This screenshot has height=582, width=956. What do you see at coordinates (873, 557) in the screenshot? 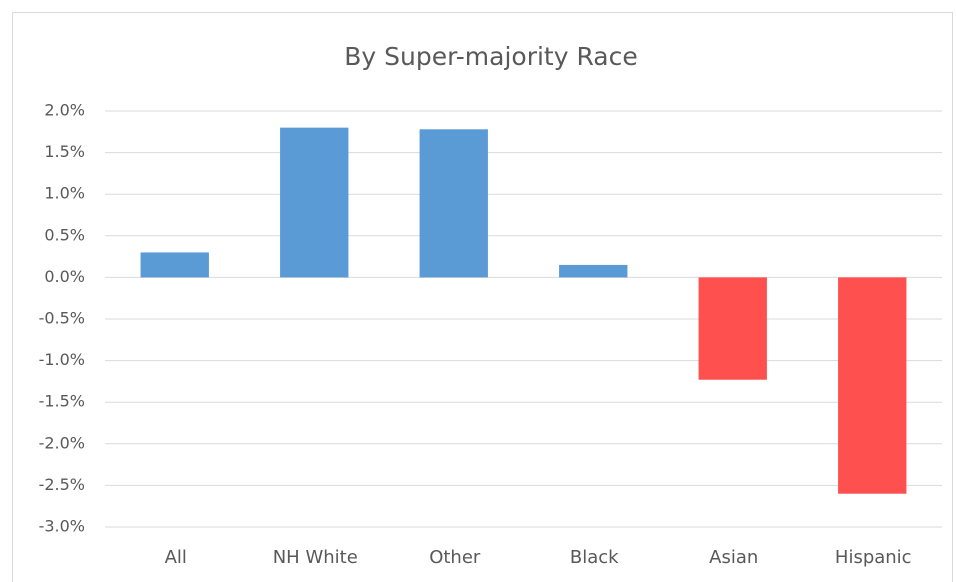
I see `x-tick-label: Hispanic` at bounding box center [873, 557].